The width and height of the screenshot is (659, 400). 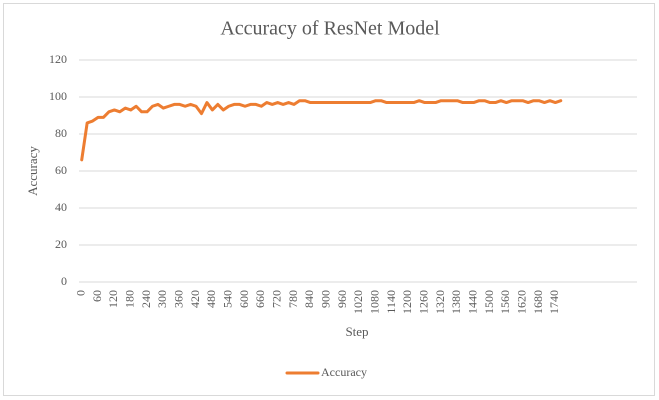 I want to click on y-tick-label: 100, so click(x=58, y=96).